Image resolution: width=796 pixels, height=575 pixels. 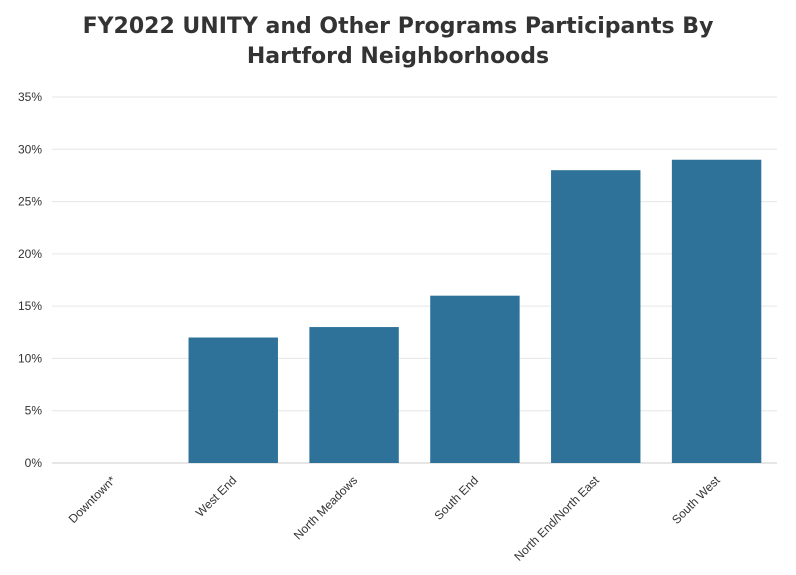 What do you see at coordinates (30, 97) in the screenshot?
I see `y-tick-label: 35%` at bounding box center [30, 97].